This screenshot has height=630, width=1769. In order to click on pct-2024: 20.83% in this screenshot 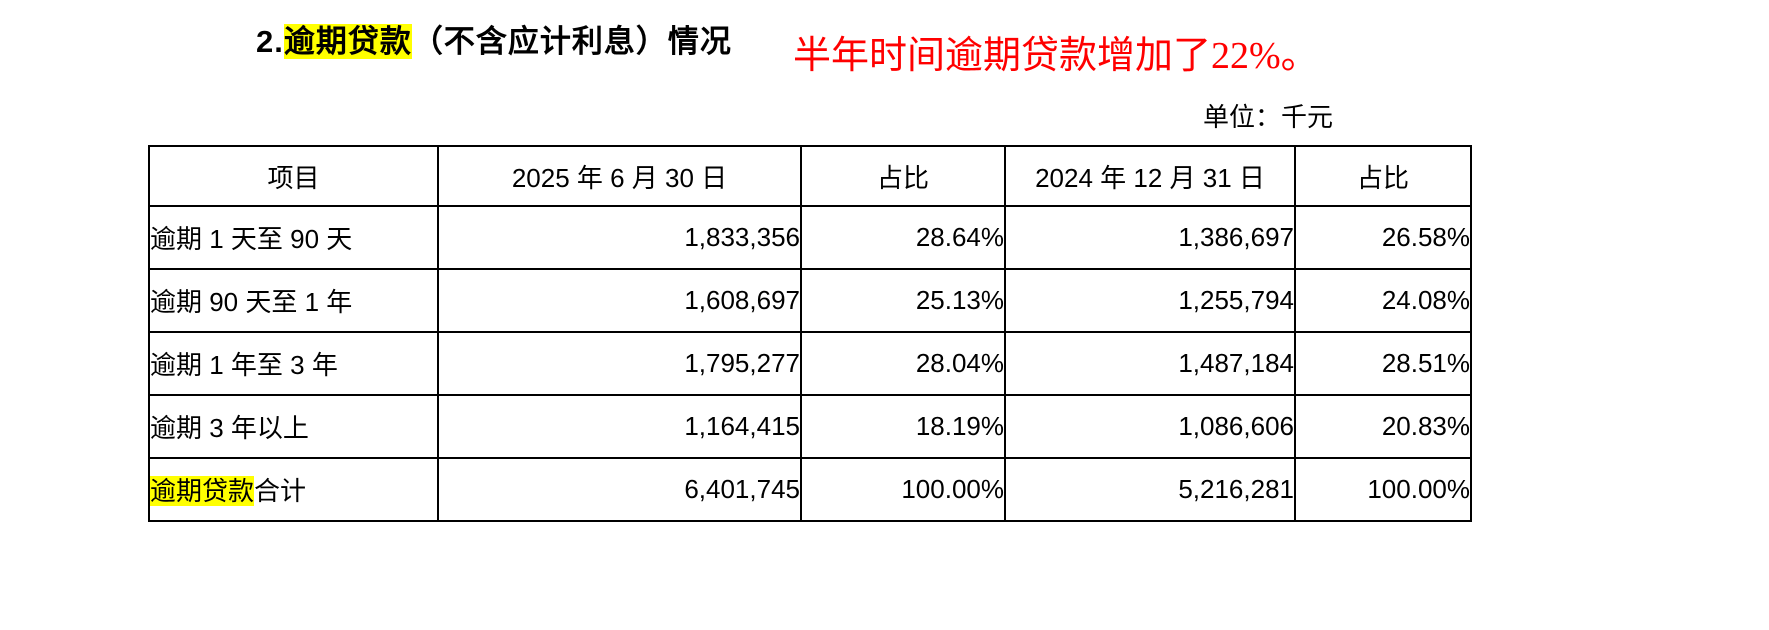, I will do `click(1383, 426)`.